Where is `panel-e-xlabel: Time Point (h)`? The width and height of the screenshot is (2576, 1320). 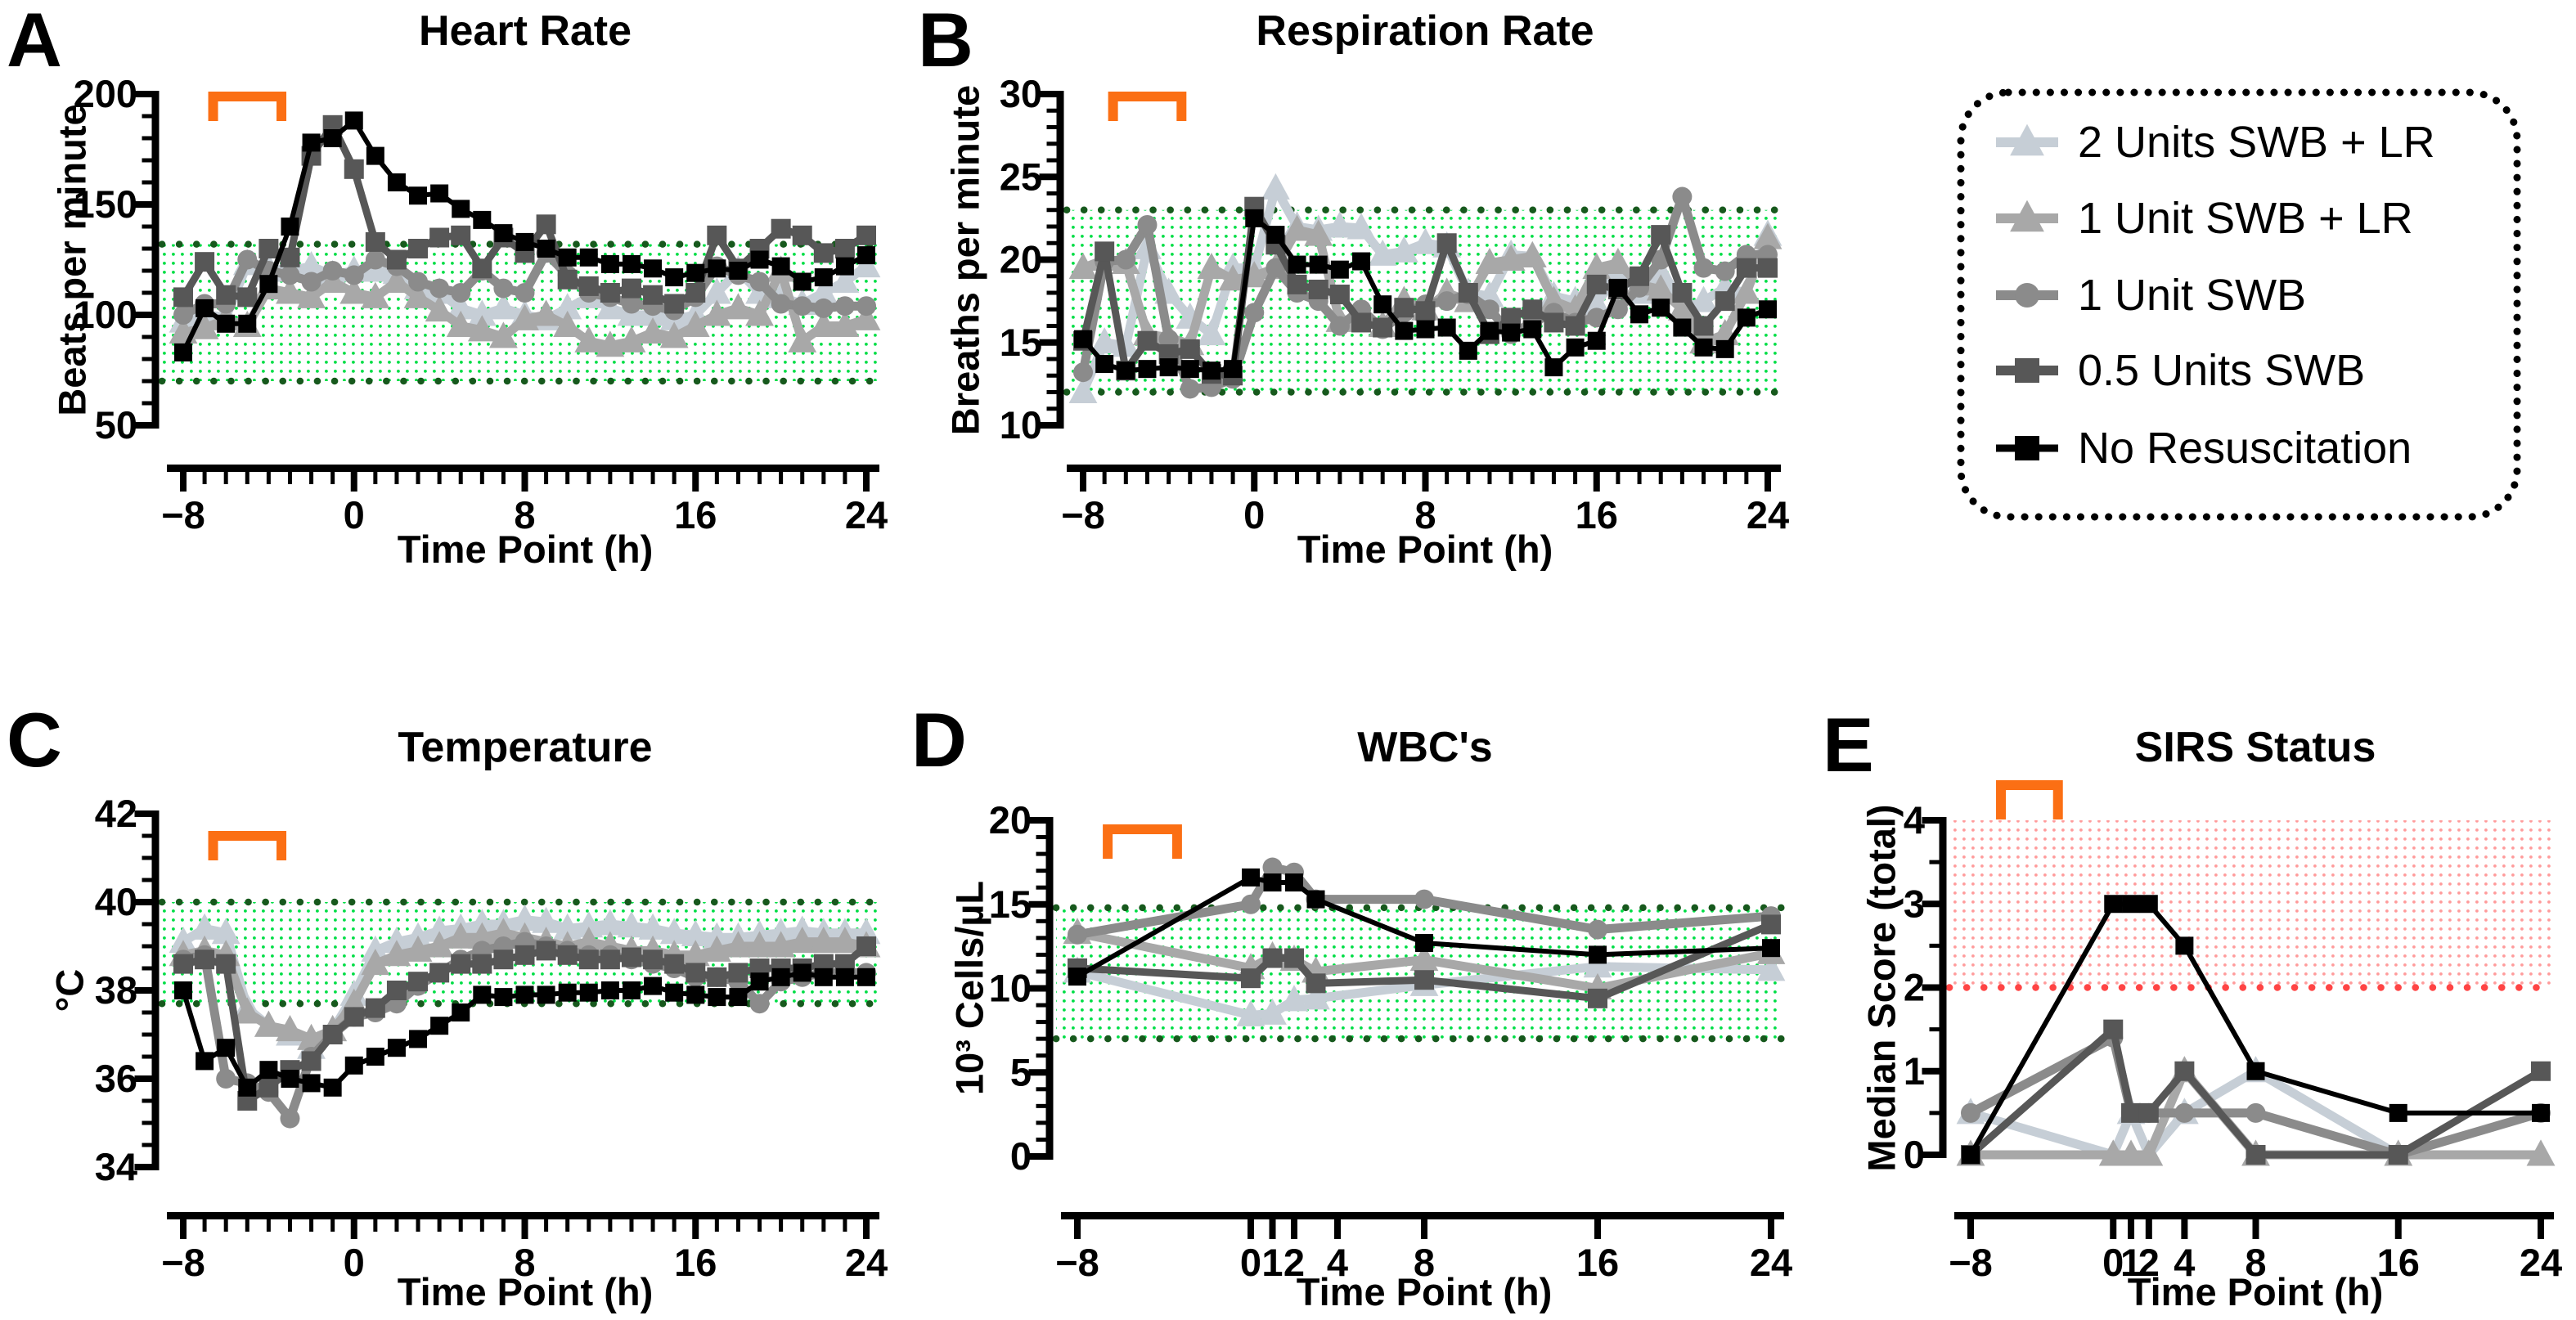 panel-e-xlabel: Time Point (h) is located at coordinates (2255, 1291).